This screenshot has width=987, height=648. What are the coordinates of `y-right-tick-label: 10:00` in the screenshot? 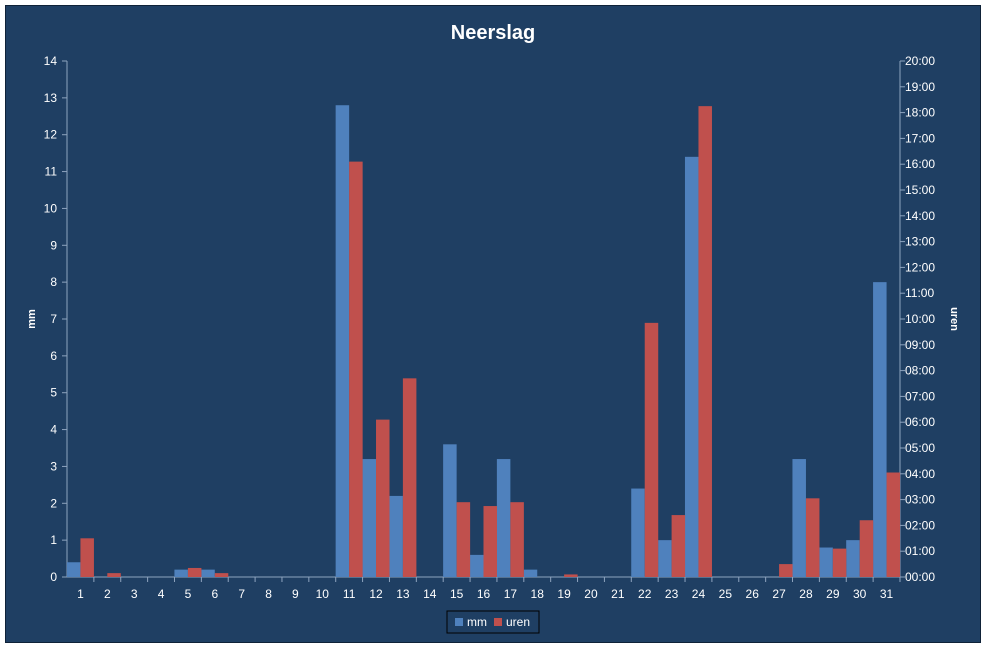 It's located at (920, 319).